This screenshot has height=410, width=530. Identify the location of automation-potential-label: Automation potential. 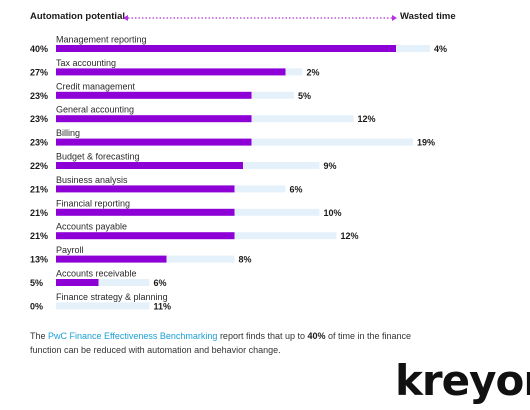
(77, 16).